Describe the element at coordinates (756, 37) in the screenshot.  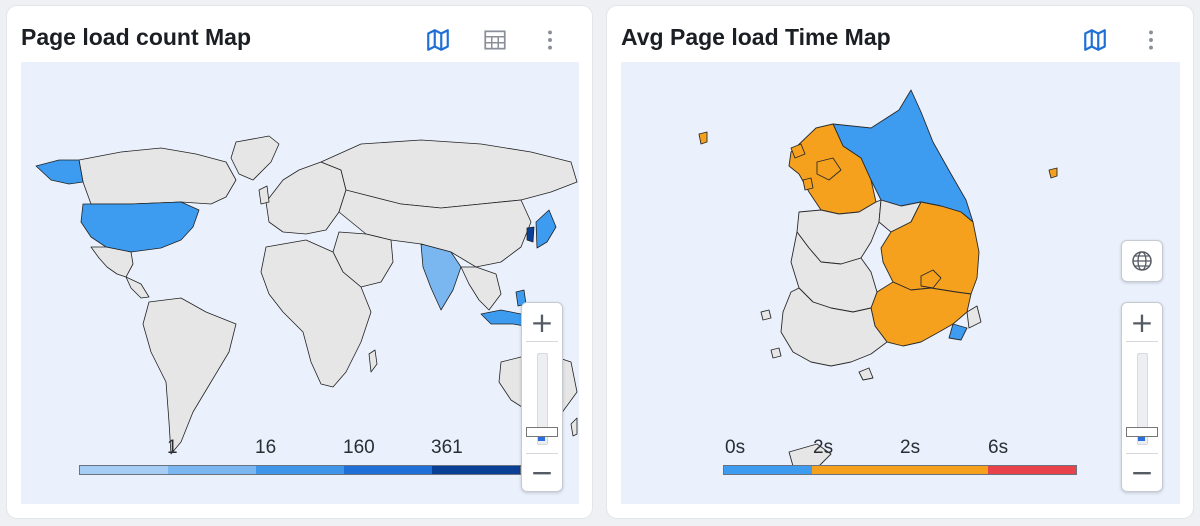
I see `card-title: Avg Page load Time Map` at that location.